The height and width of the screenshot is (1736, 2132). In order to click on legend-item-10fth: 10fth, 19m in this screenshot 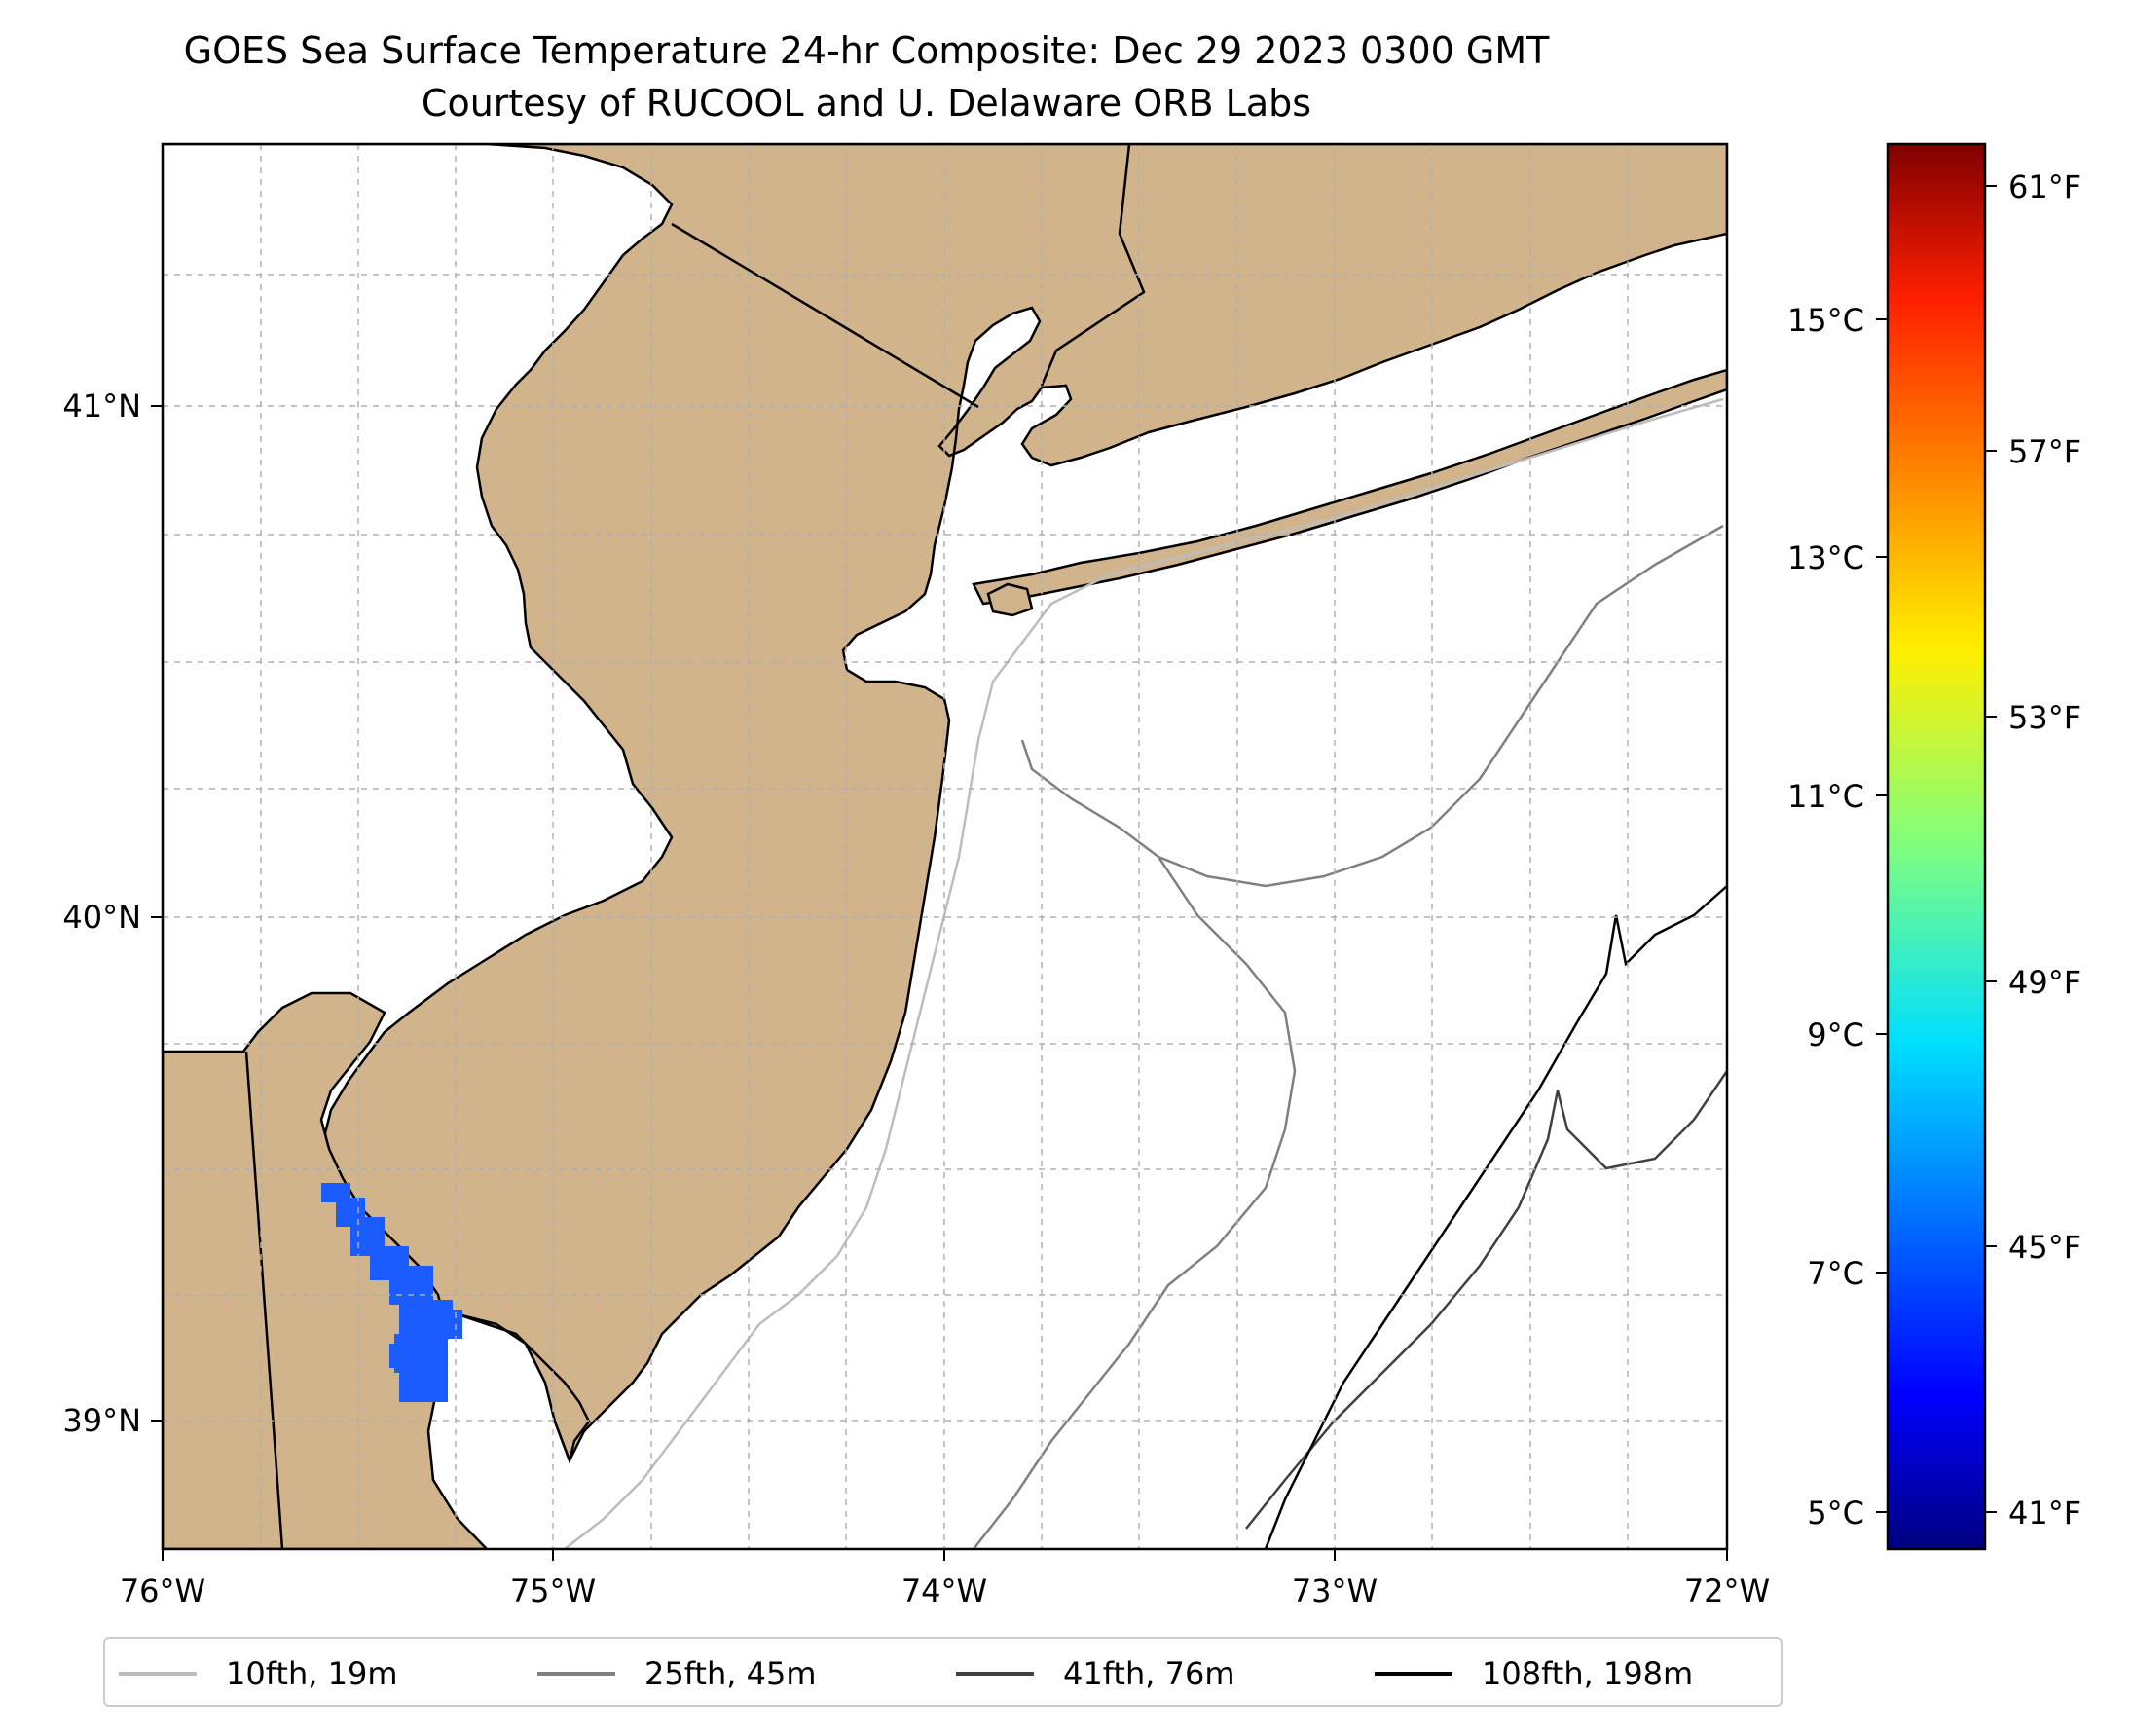, I will do `click(258, 1674)`.